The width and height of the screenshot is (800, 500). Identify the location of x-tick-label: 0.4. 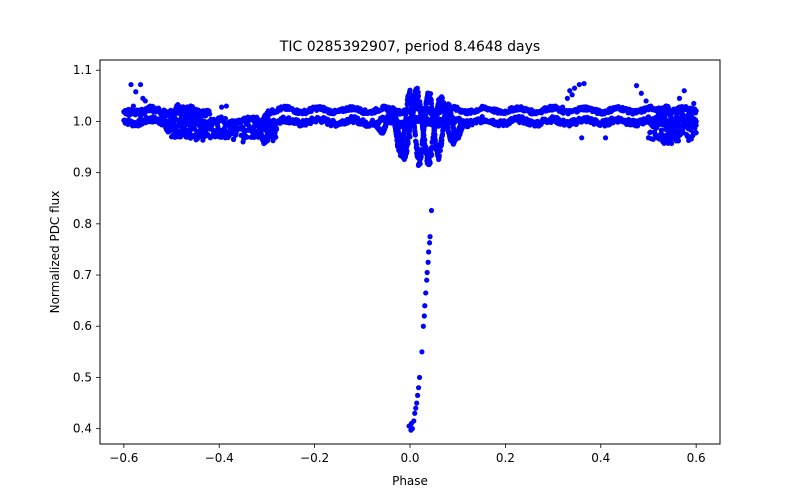
(600, 458).